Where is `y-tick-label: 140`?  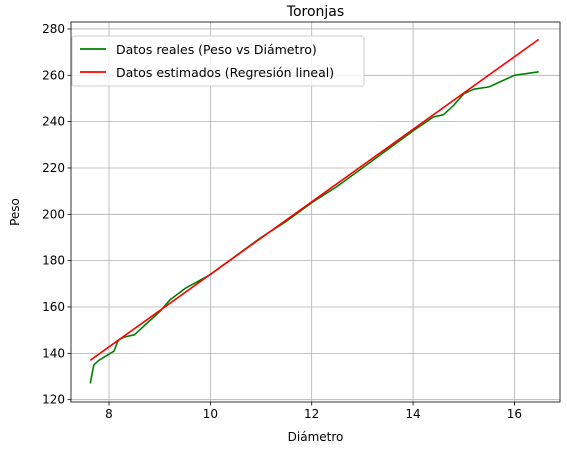 y-tick-label: 140 is located at coordinates (53, 353).